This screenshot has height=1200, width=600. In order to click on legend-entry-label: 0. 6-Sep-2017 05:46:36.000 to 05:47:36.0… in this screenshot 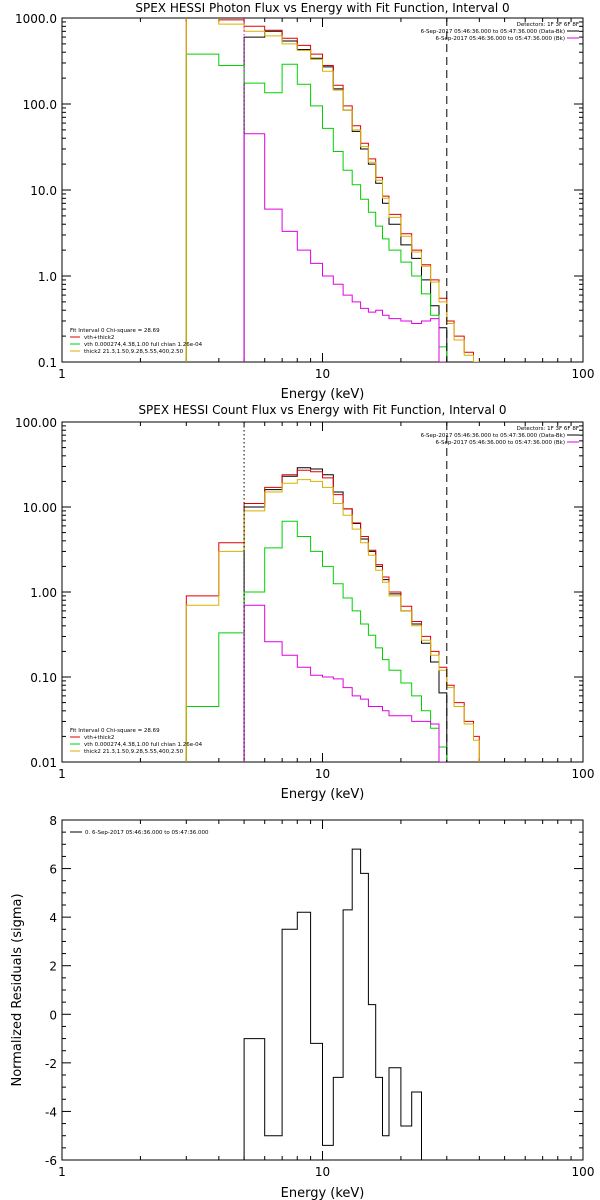, I will do `click(147, 833)`.